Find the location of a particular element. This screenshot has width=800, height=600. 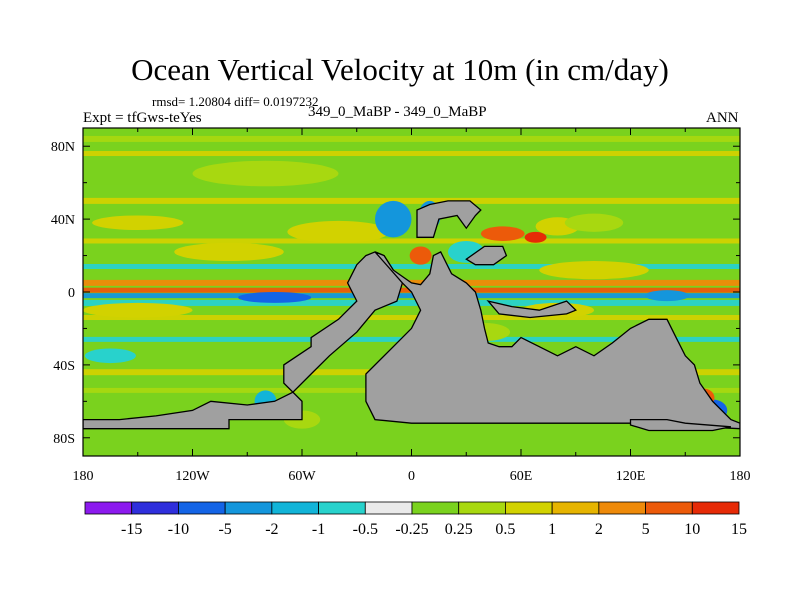

colorbar: -15 -10 -5 -2 -1 -0.5 -0.25 0.25 0.5 1 2 5 10 15 is located at coordinates (415, 519).